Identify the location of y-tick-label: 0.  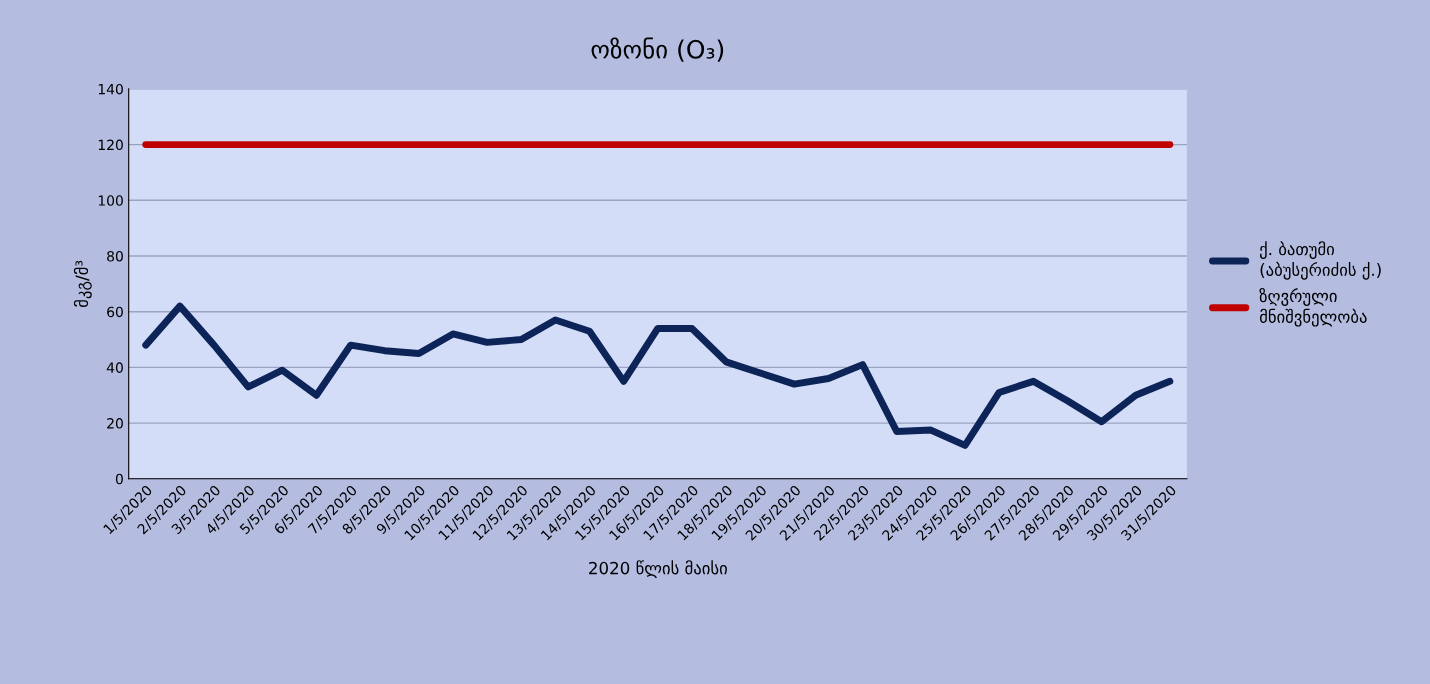
(119, 479).